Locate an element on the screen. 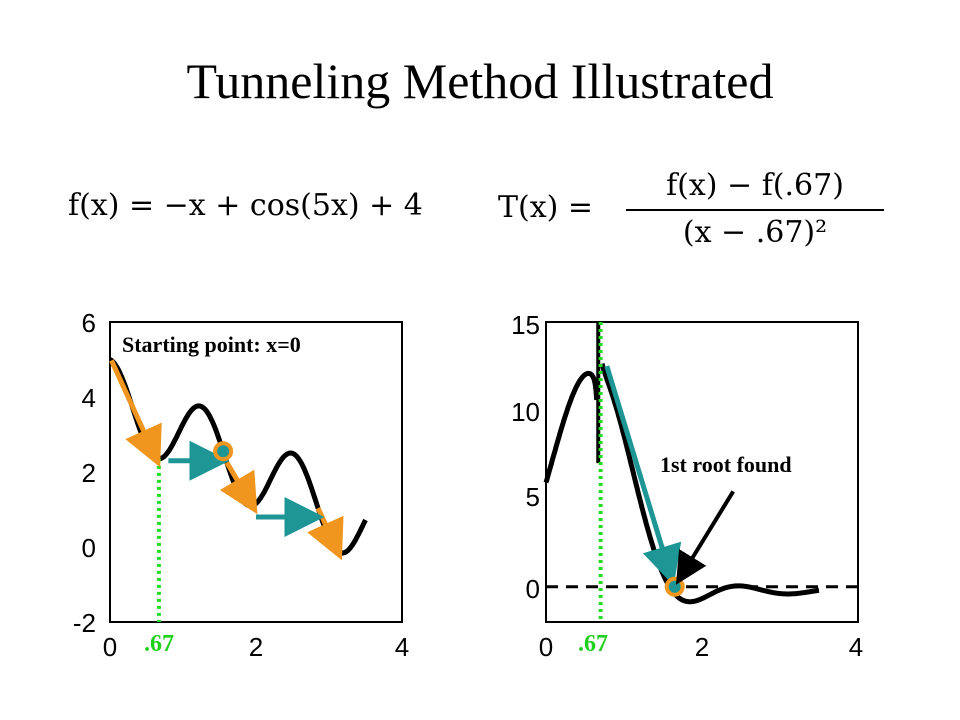 The image size is (960, 720). teal-arrow-right is located at coordinates (643, 475).